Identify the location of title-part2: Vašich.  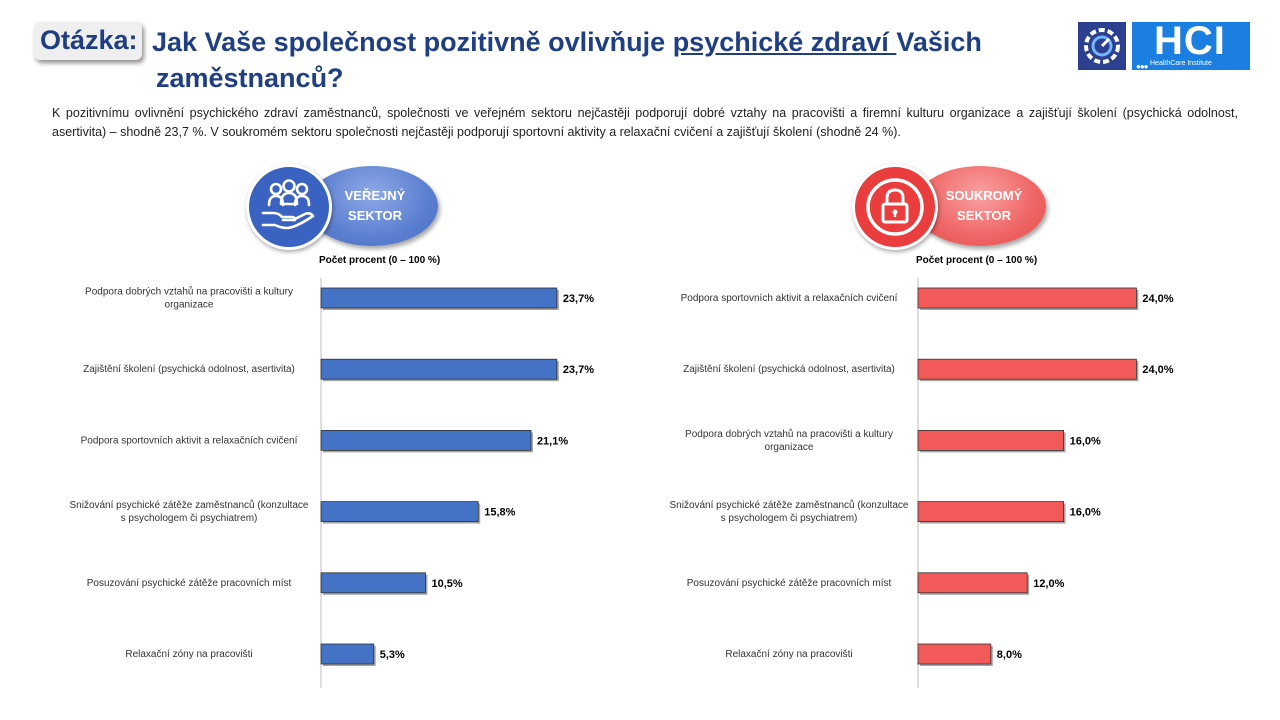
(939, 42).